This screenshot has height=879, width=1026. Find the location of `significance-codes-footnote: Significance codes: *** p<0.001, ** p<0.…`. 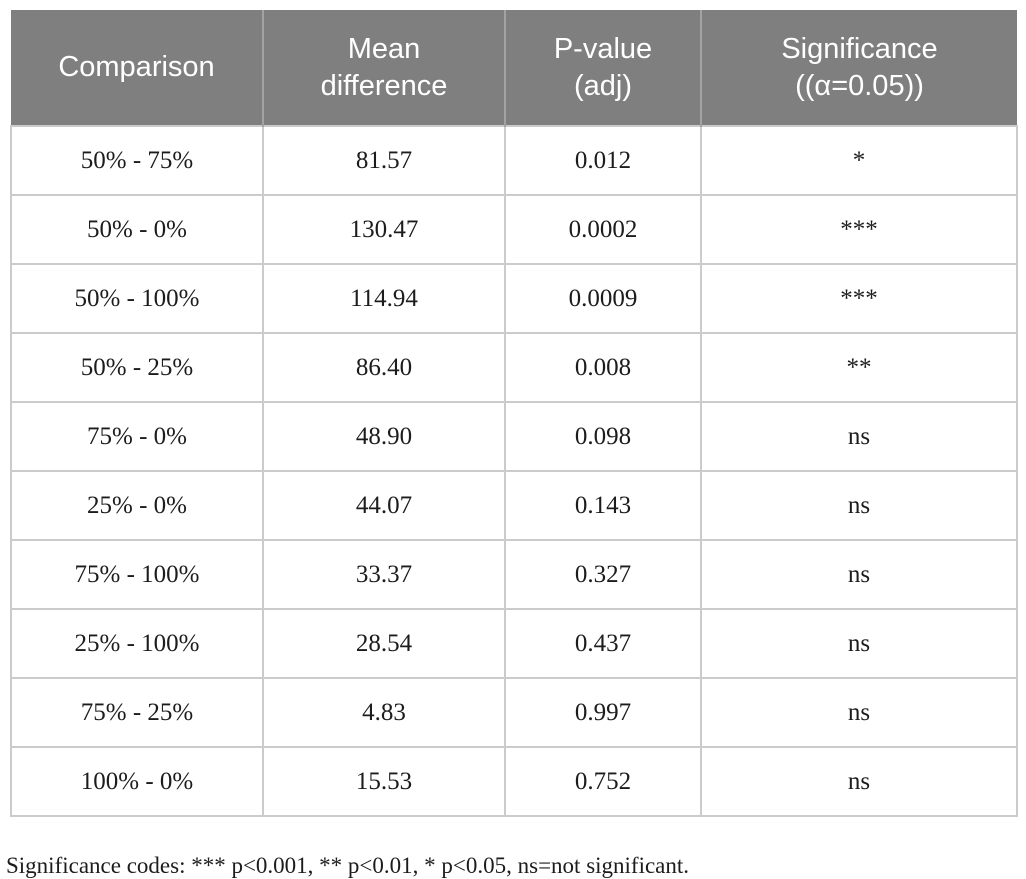

significance-codes-footnote: Significance codes: *** p<0.001, ** p<0.… is located at coordinates (348, 865).